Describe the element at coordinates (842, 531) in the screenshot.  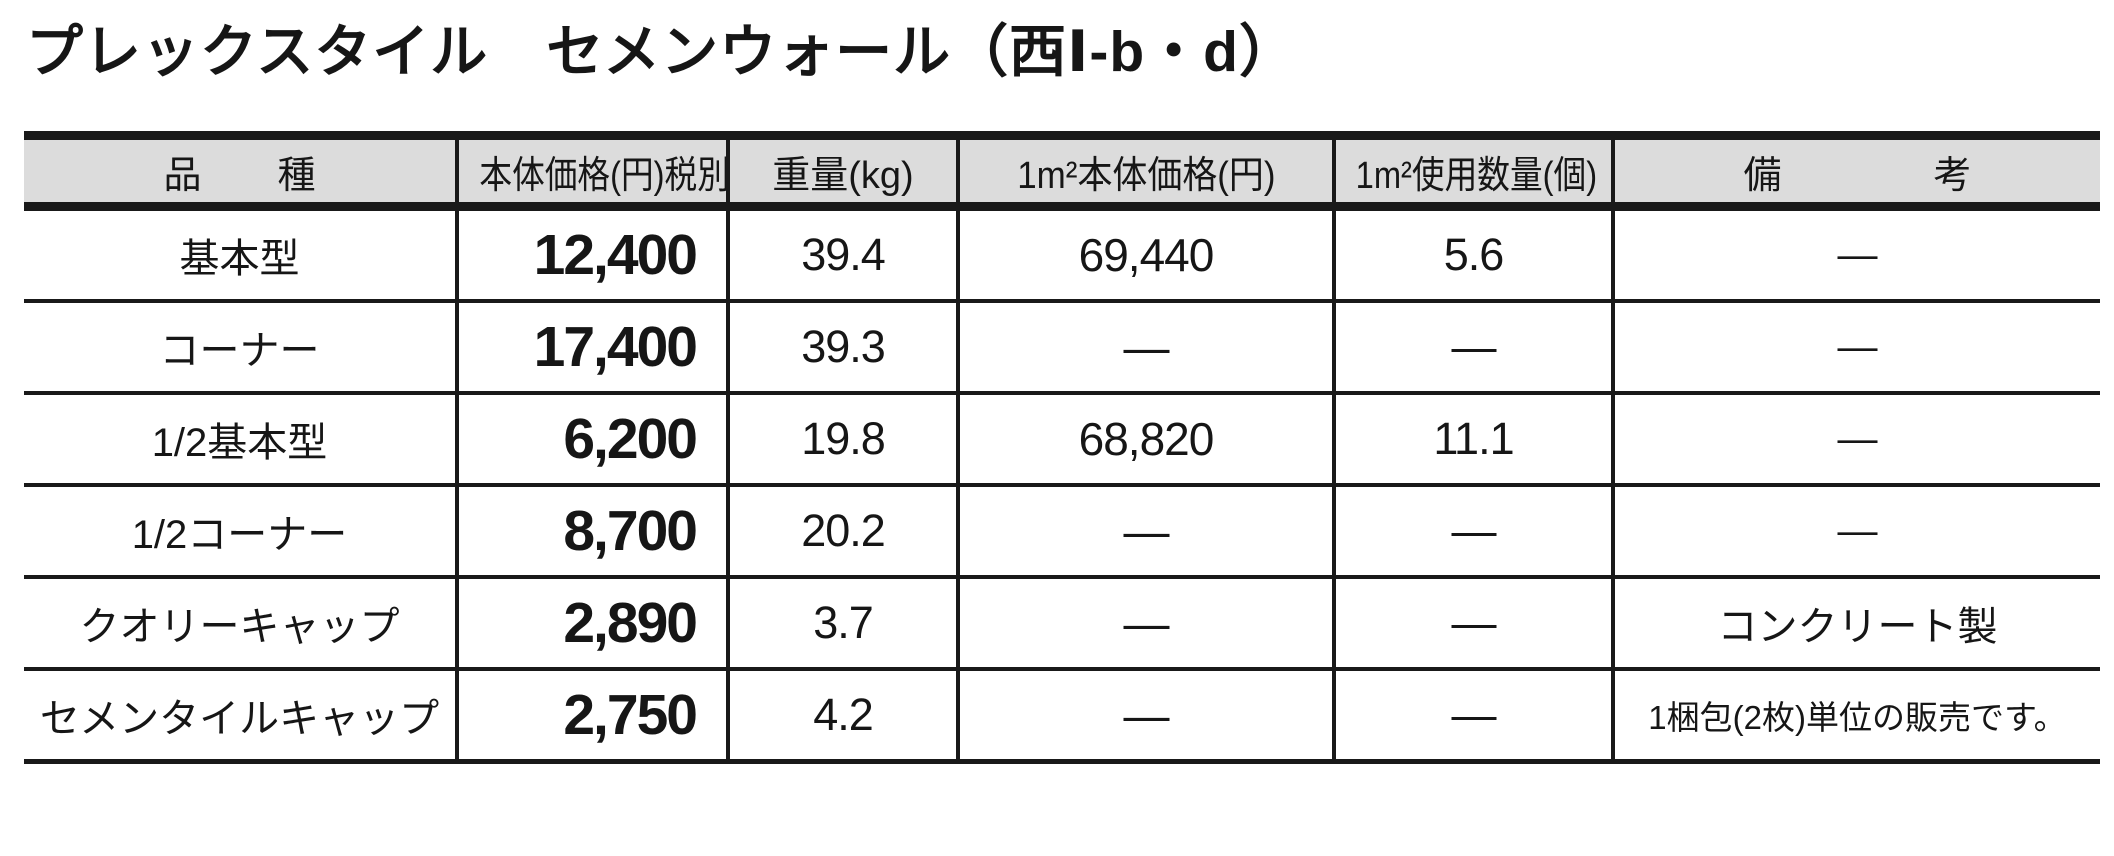
I see `cell-weight: 20.2` at that location.